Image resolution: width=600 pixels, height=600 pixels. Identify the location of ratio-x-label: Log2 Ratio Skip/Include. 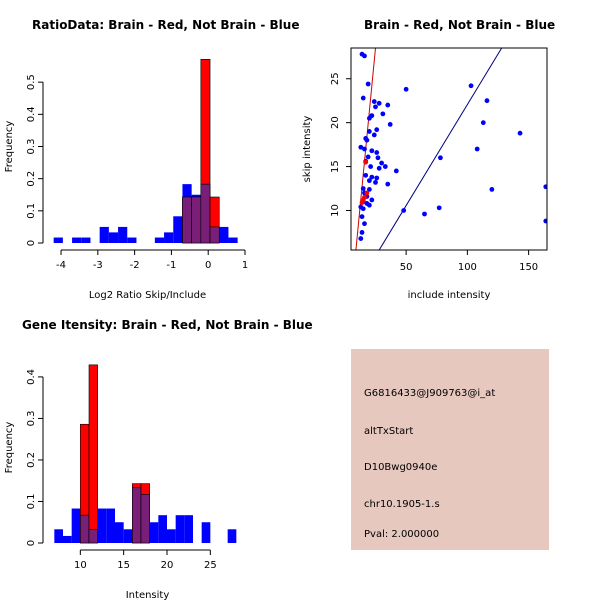
(147, 295).